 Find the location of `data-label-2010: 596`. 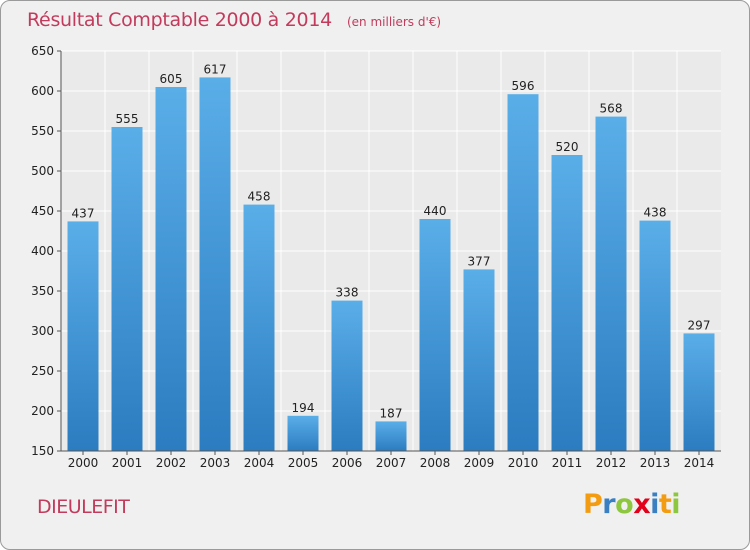

data-label-2010: 596 is located at coordinates (523, 86).